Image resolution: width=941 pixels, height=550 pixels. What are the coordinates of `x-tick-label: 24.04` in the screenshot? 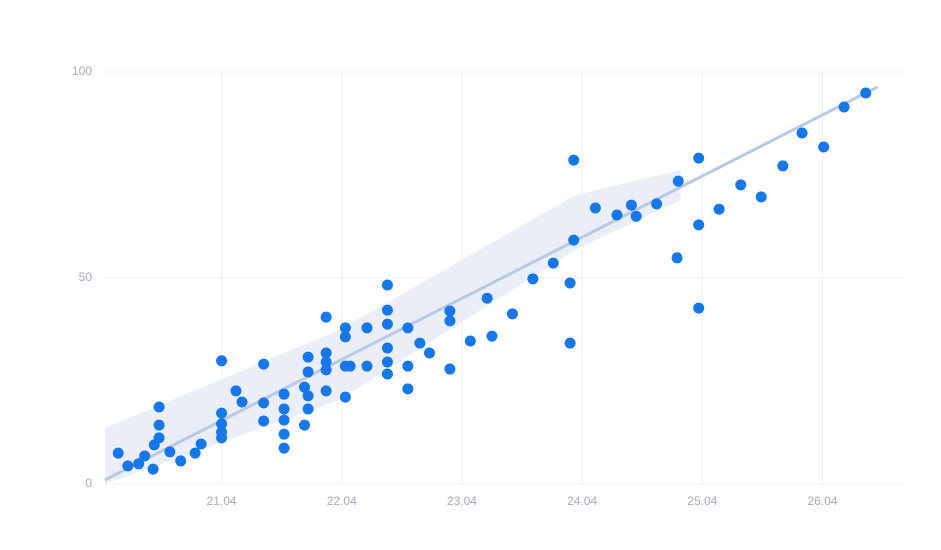 It's located at (582, 501).